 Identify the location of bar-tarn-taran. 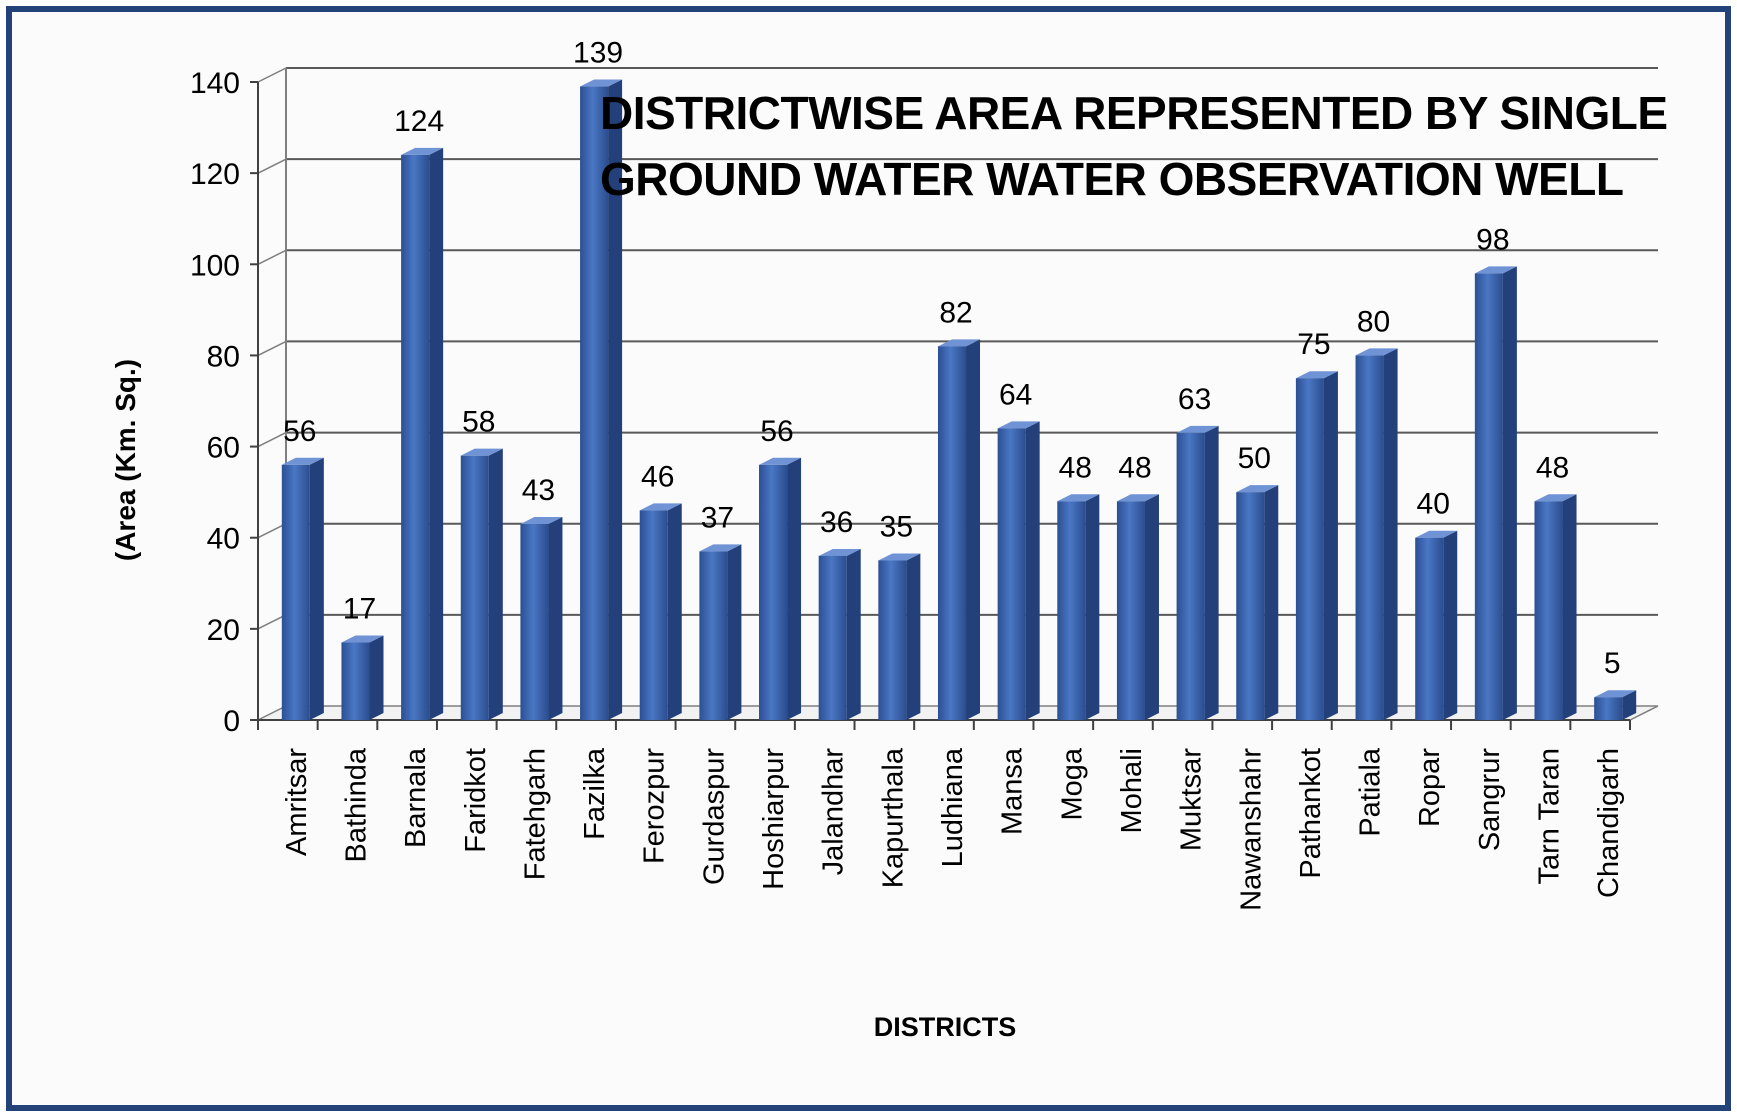
(1555, 607).